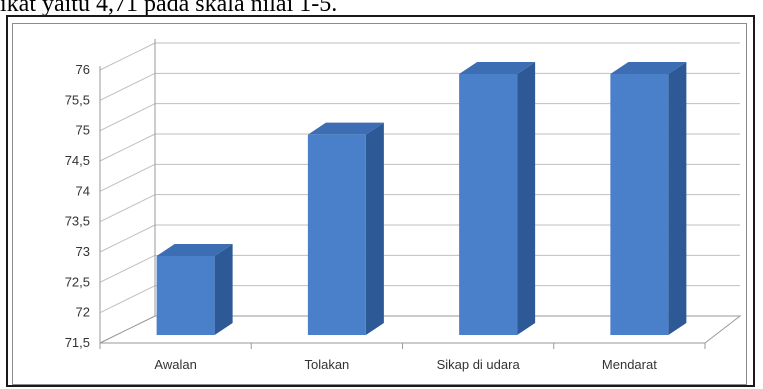 This screenshot has width=763, height=389. I want to click on y-tick-label-9: 76, so click(83, 69).